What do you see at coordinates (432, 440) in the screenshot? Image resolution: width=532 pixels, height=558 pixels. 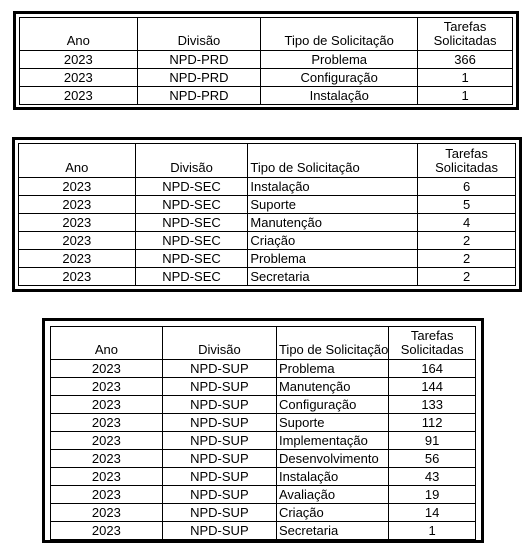 I see `cell-tarefas: 91` at bounding box center [432, 440].